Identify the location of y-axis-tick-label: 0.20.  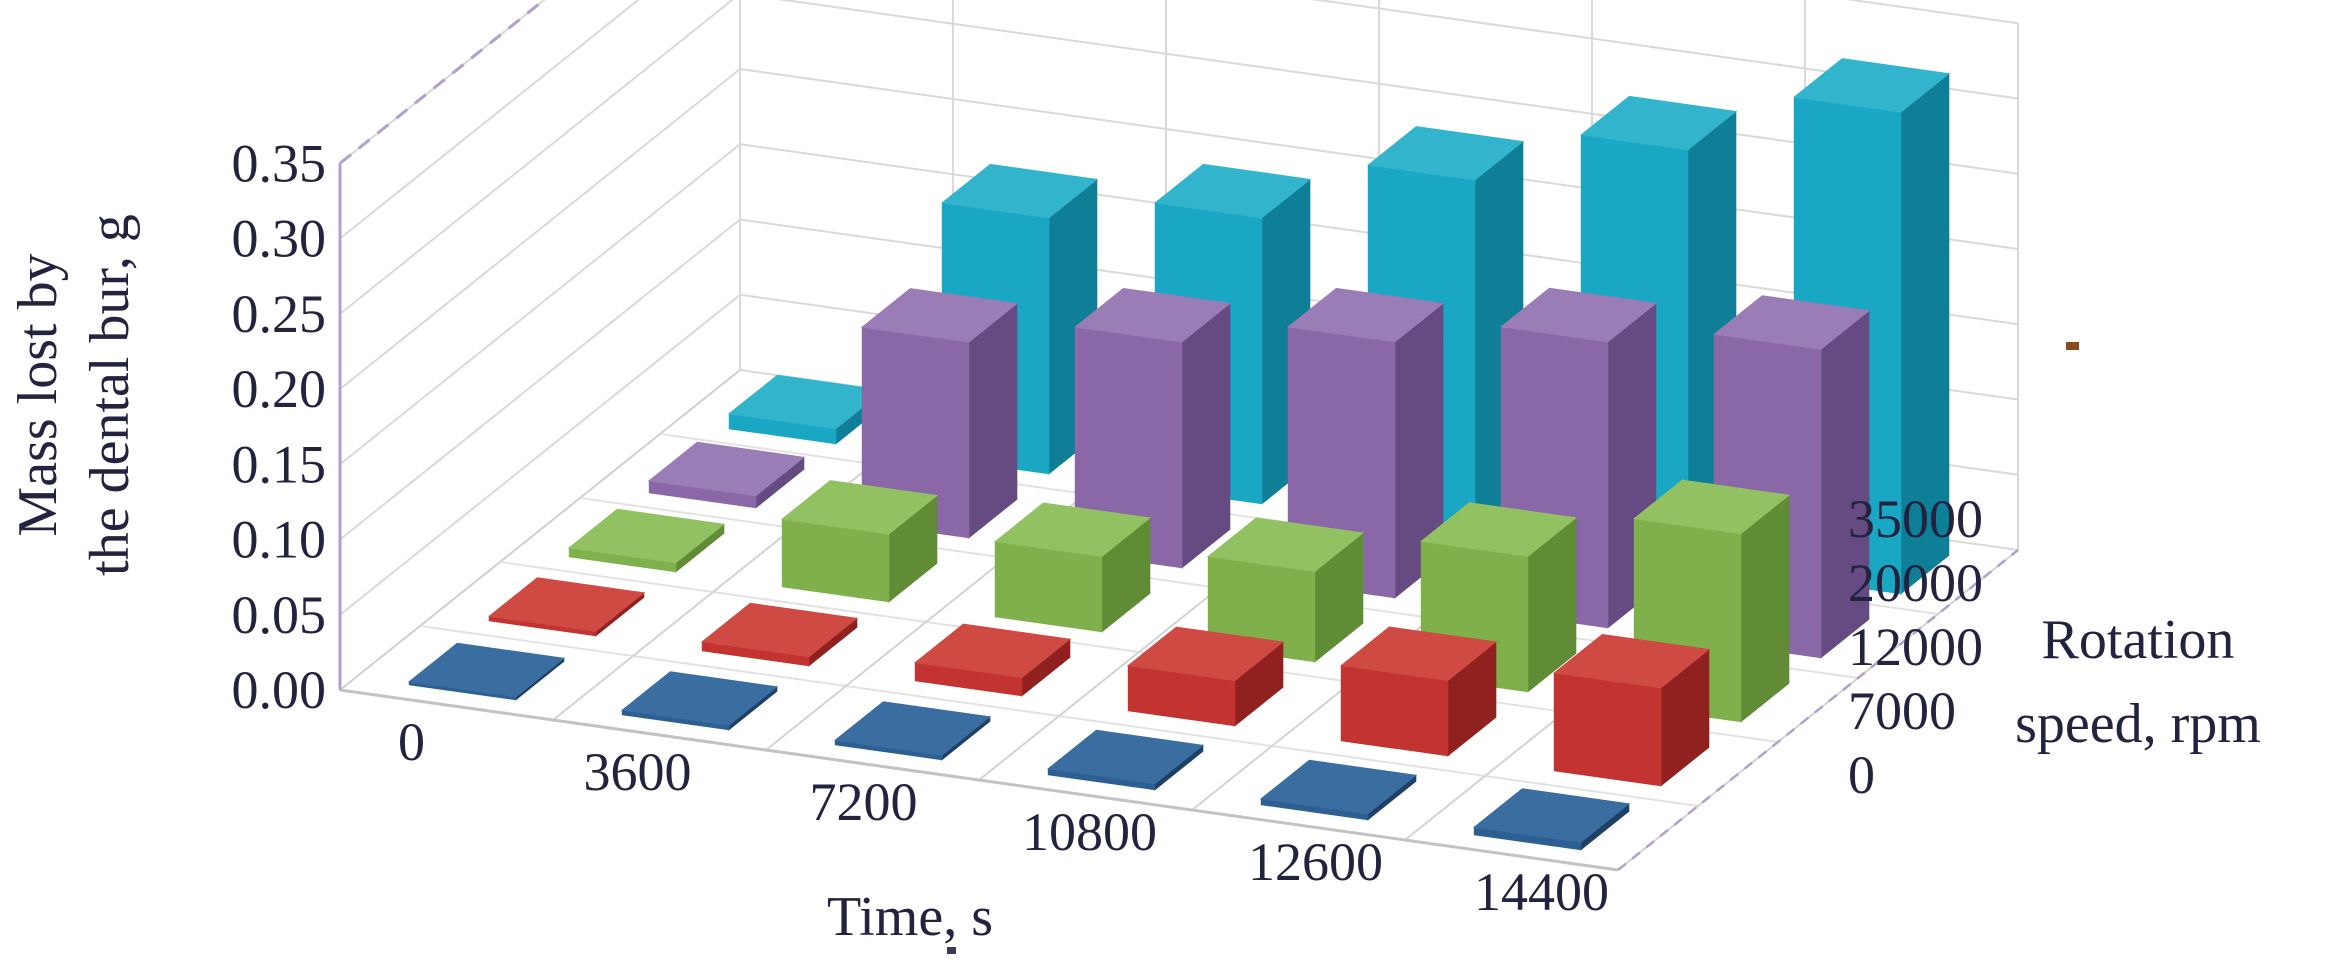
(279, 389).